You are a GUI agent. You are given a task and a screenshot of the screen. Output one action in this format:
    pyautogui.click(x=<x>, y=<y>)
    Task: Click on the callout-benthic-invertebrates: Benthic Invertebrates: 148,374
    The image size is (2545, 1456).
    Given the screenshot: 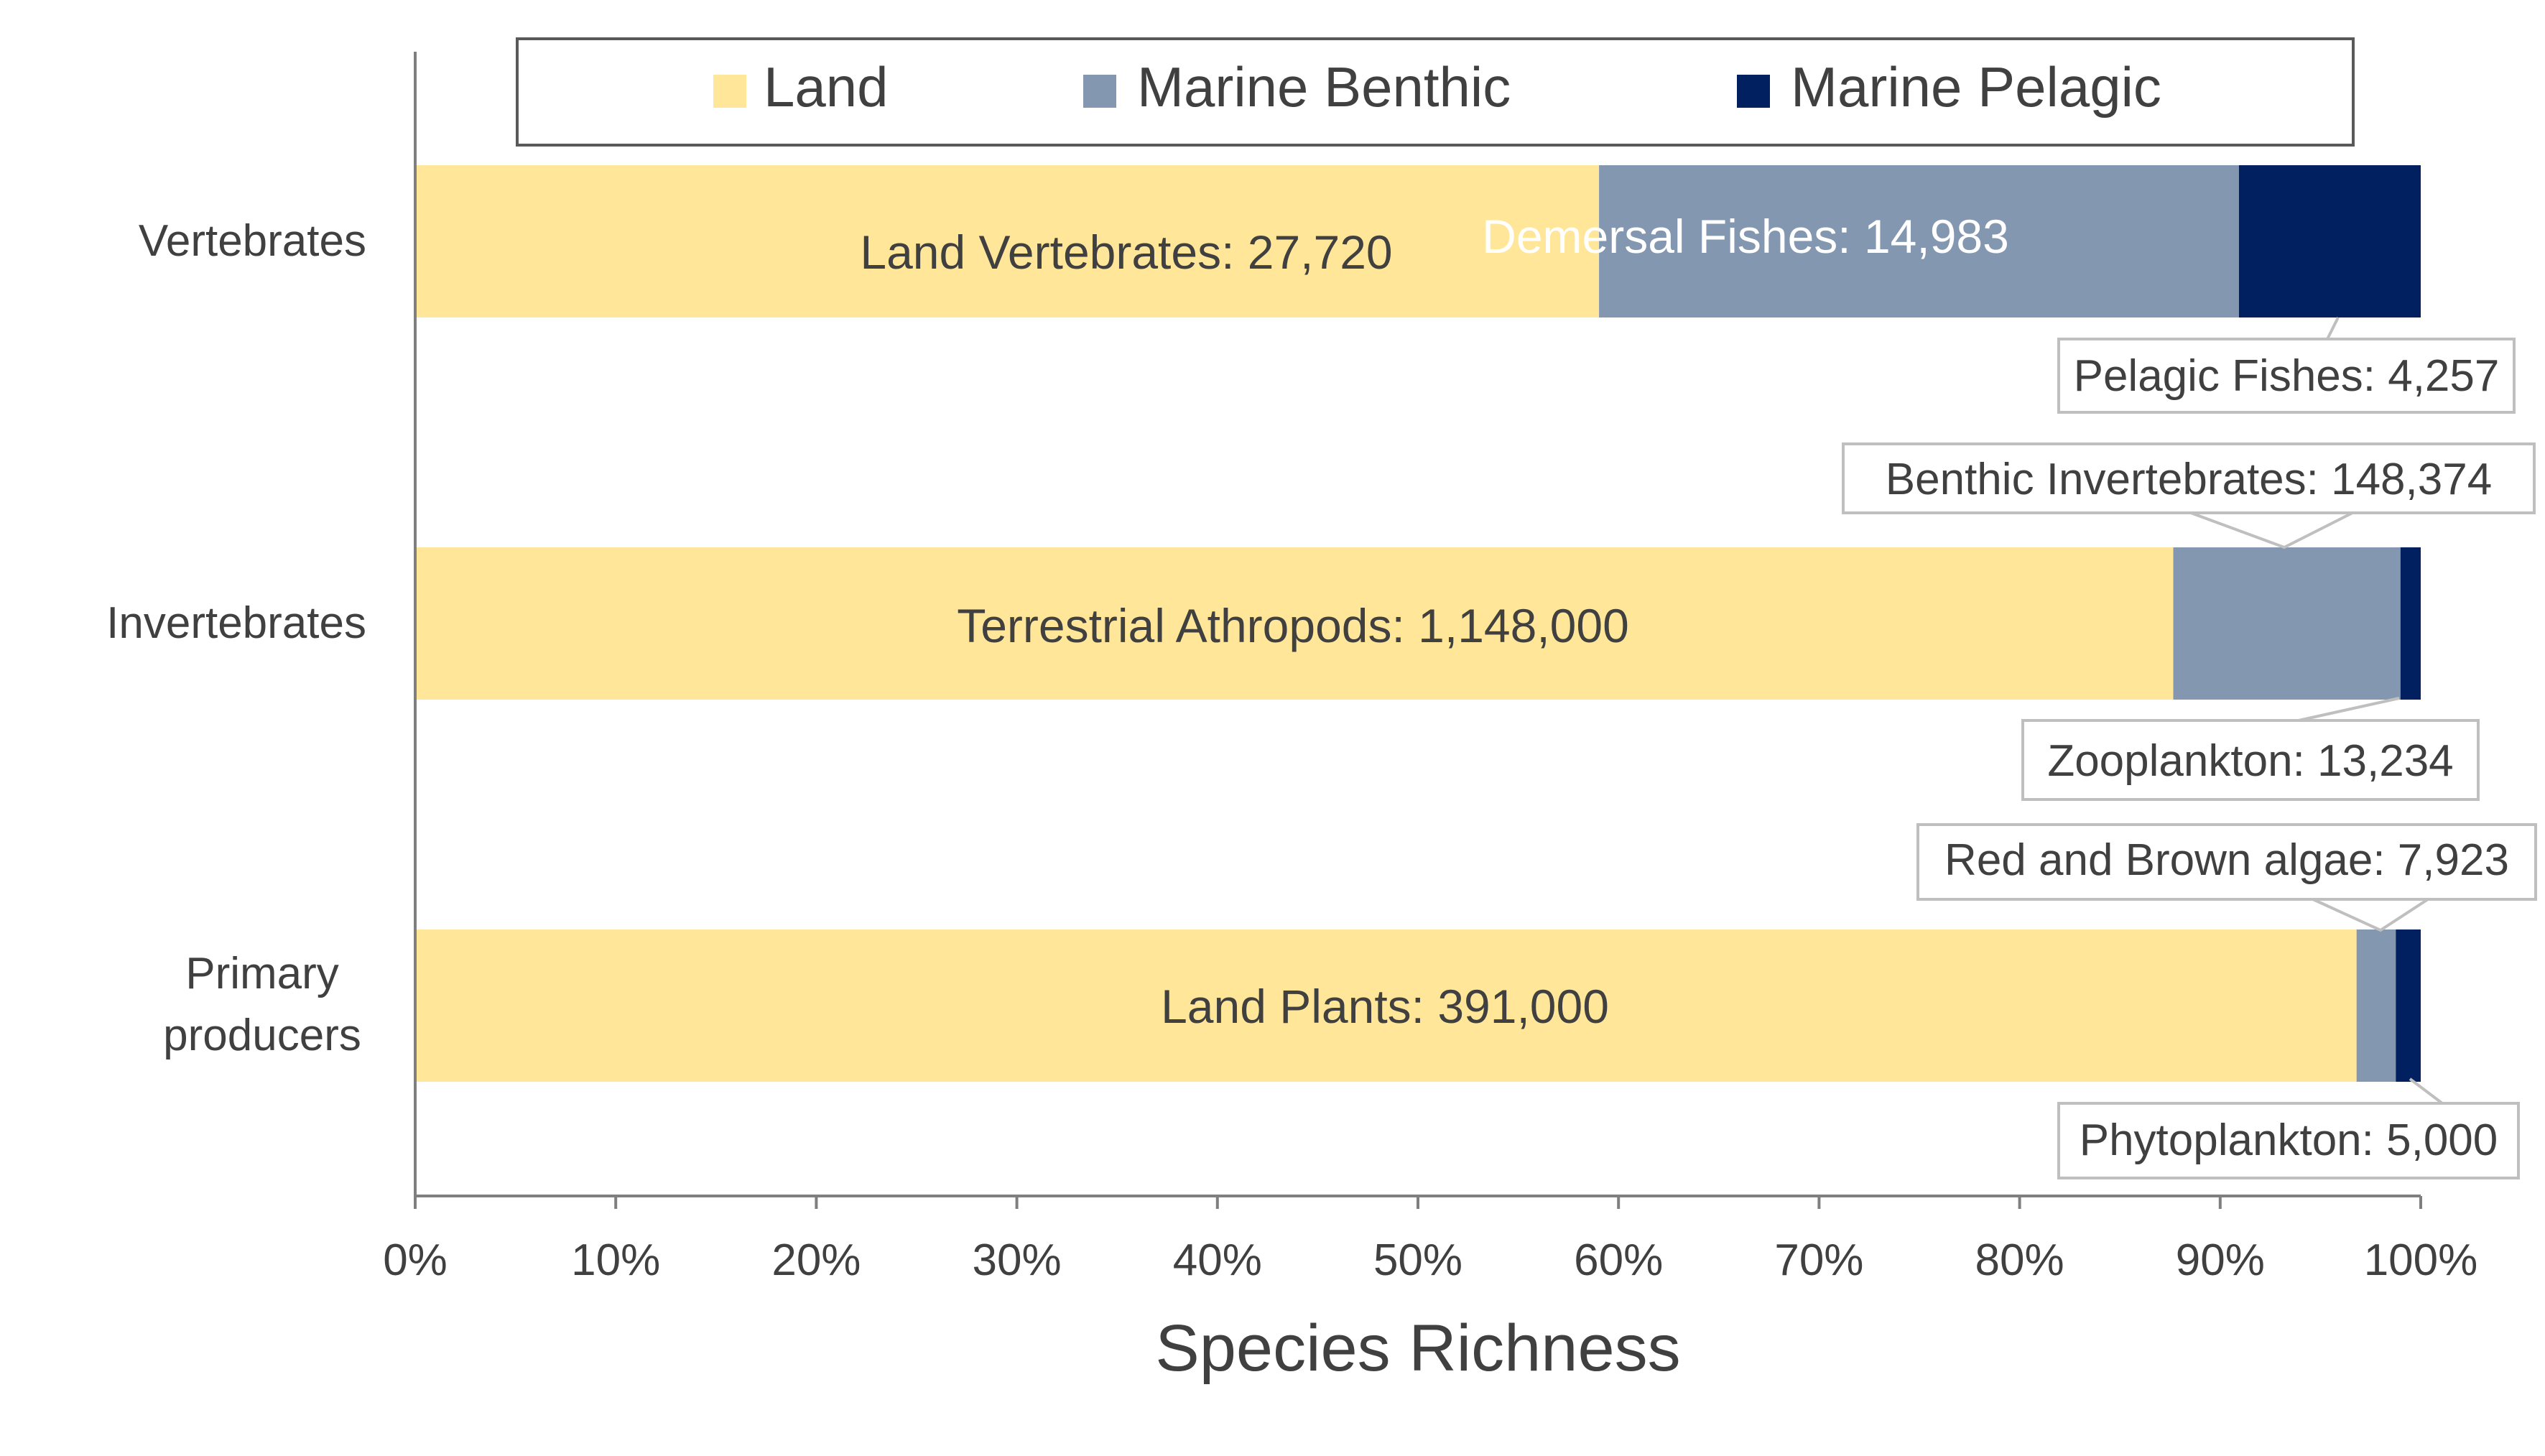 What is the action you would take?
    pyautogui.click(x=2189, y=496)
    